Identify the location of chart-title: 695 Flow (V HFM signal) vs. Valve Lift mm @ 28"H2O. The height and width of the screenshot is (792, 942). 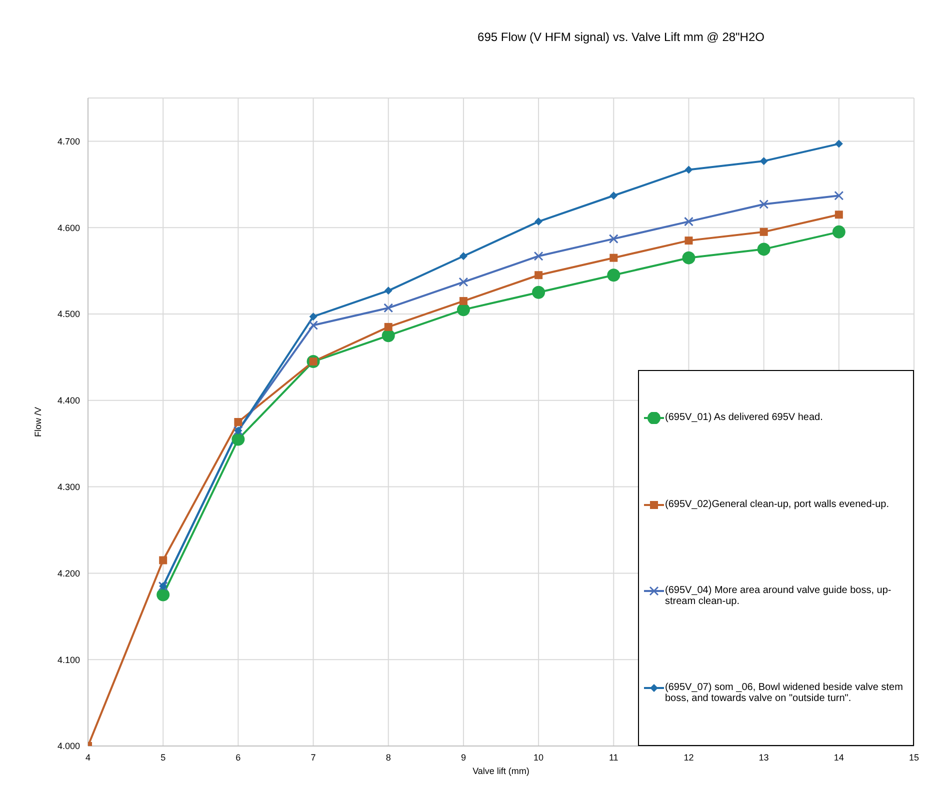
(621, 37).